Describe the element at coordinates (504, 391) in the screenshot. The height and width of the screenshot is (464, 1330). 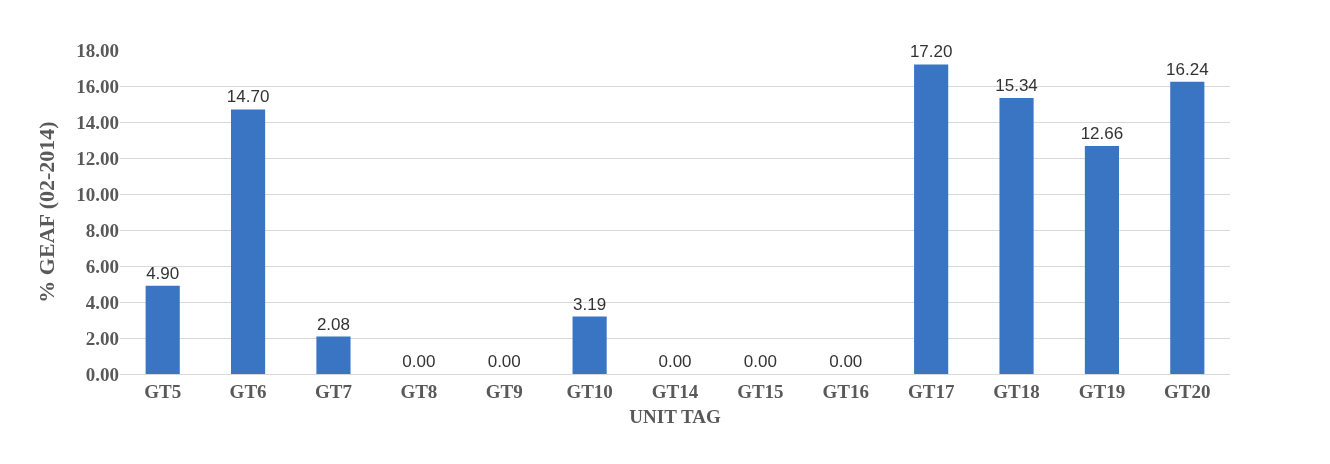
I see `x-tick-label: GT9` at that location.